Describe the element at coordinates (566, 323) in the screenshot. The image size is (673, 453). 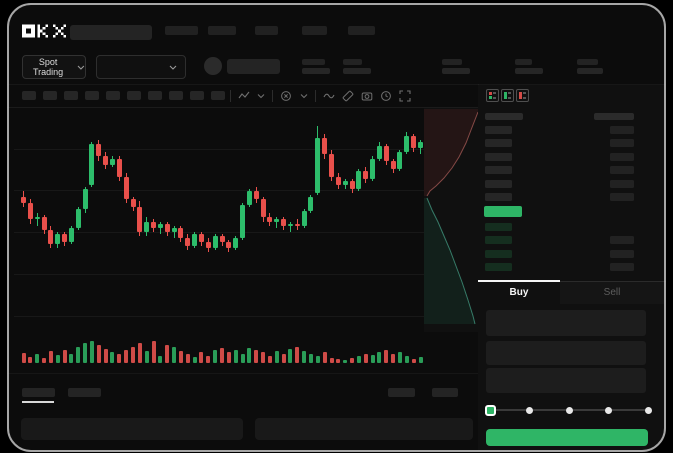
I see `price-field` at that location.